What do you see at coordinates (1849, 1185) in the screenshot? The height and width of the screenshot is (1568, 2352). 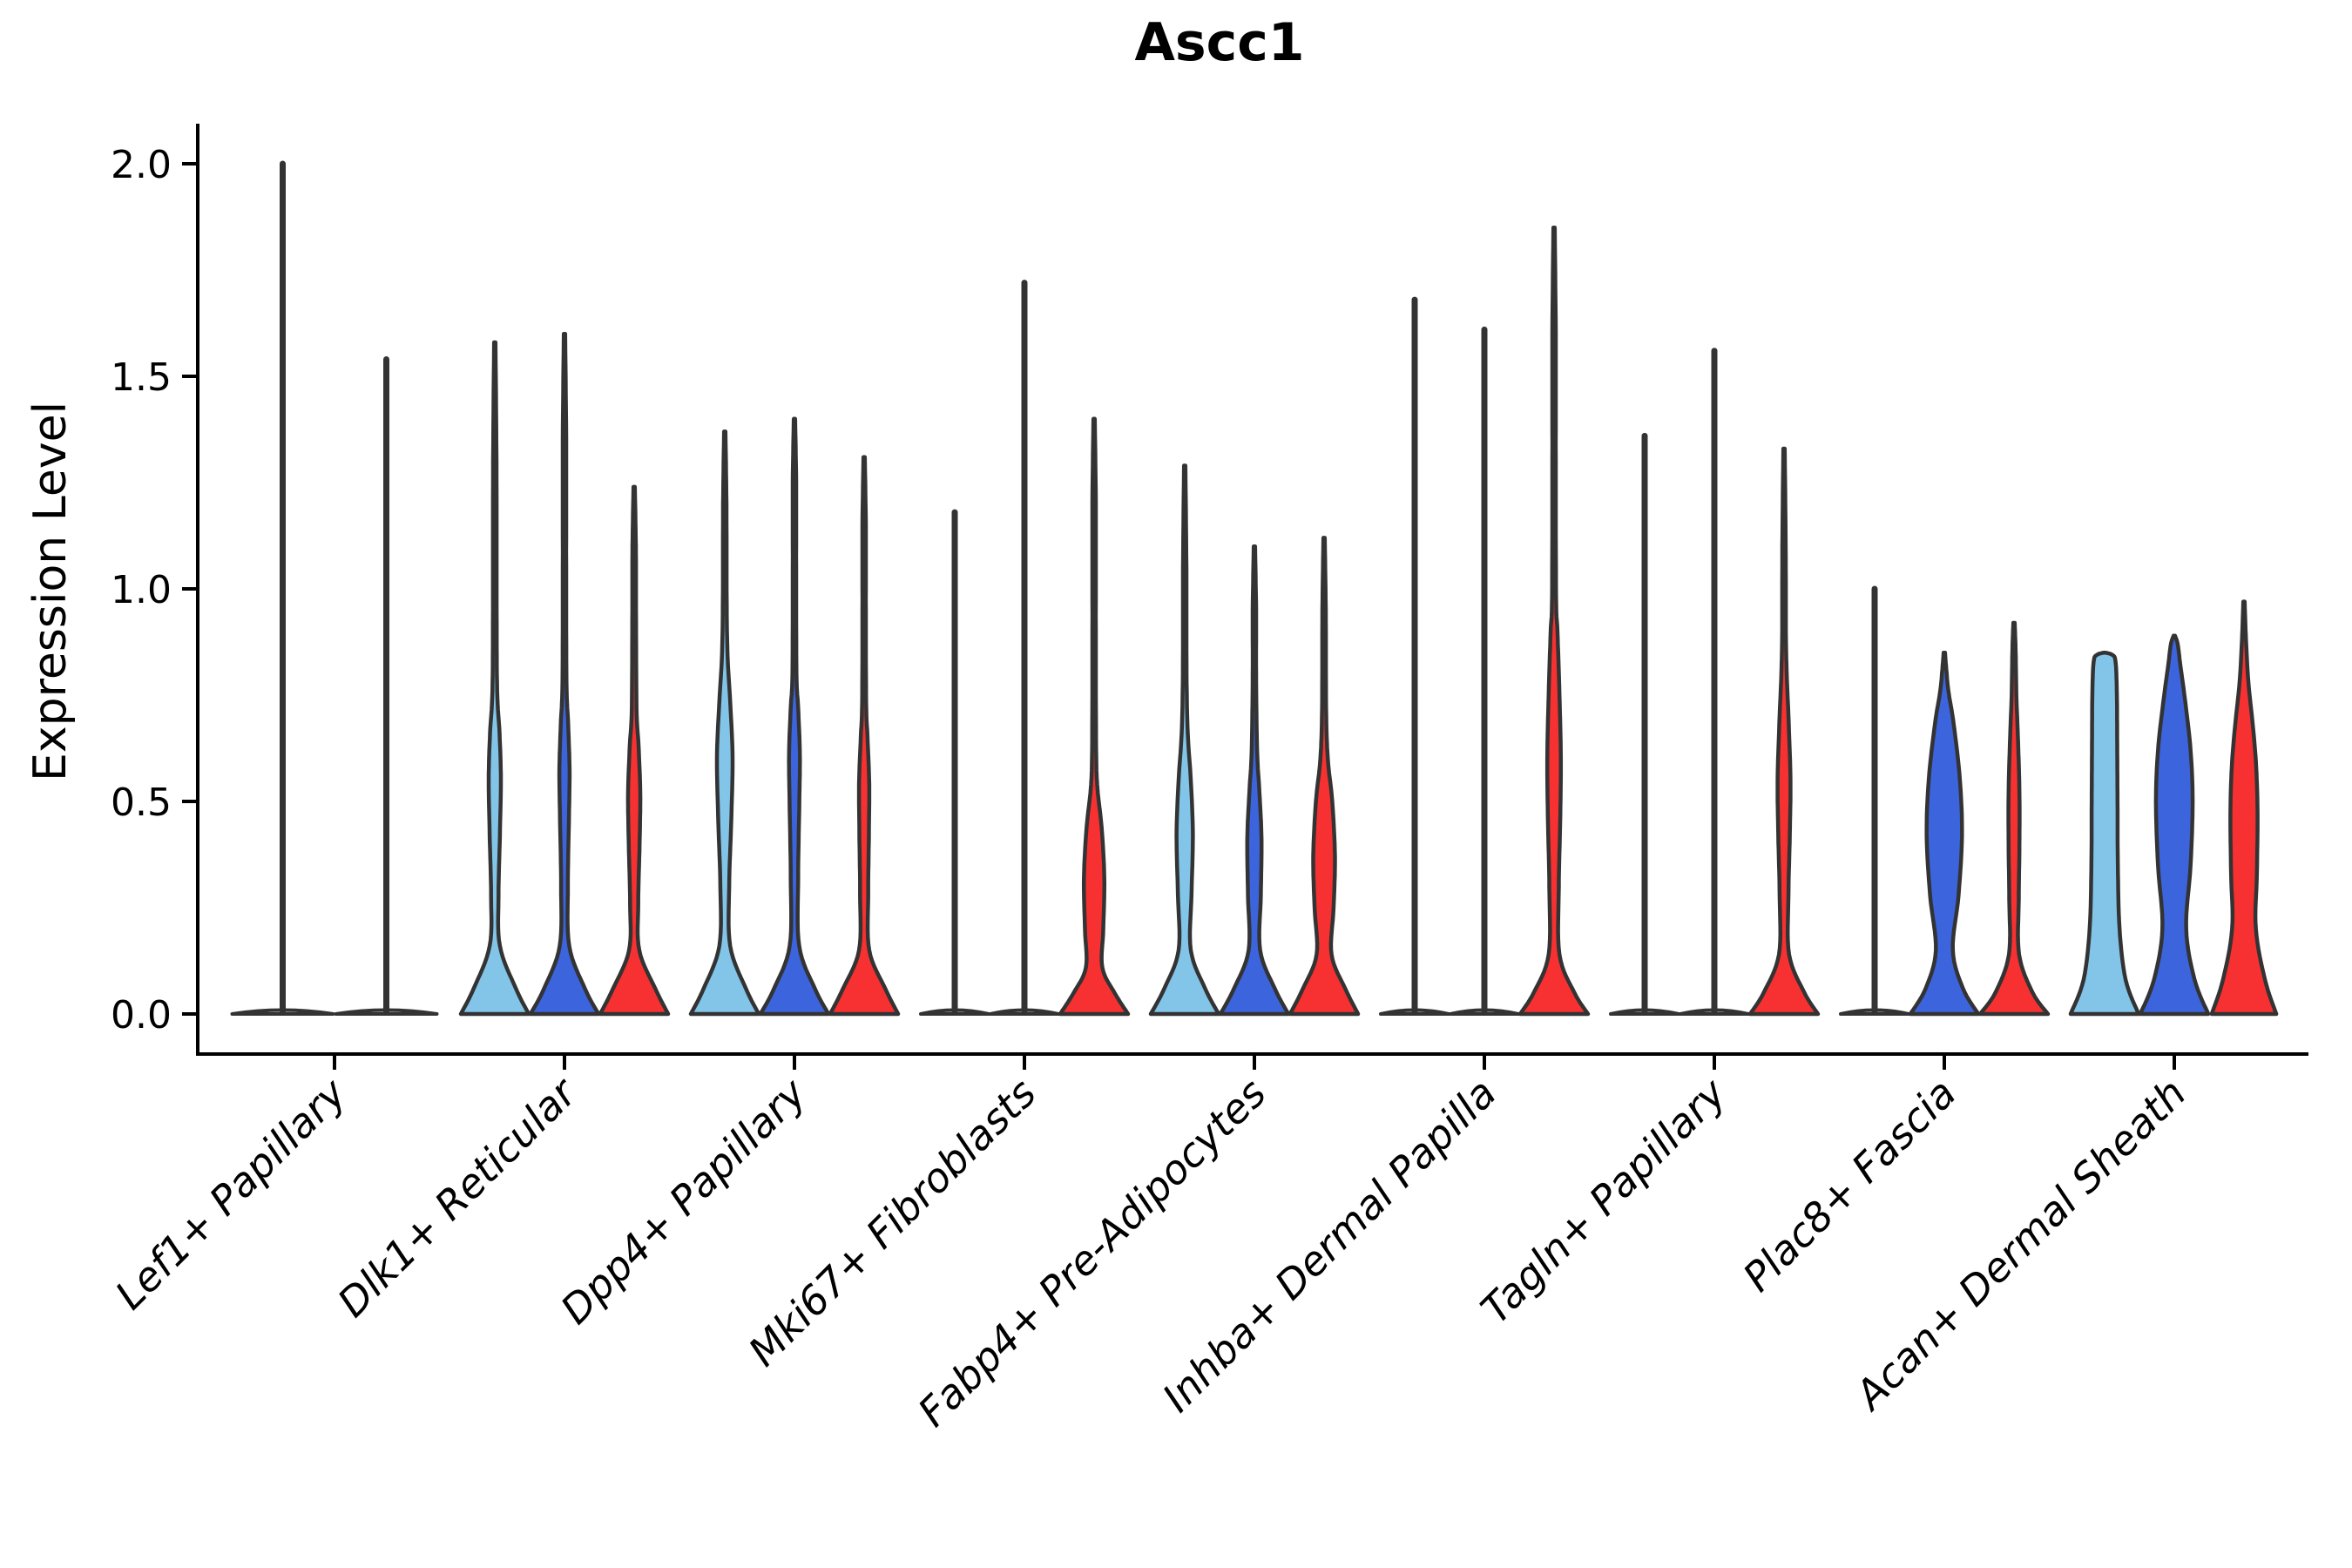 I see `x-tick-label: Plac8+ Fascia` at bounding box center [1849, 1185].